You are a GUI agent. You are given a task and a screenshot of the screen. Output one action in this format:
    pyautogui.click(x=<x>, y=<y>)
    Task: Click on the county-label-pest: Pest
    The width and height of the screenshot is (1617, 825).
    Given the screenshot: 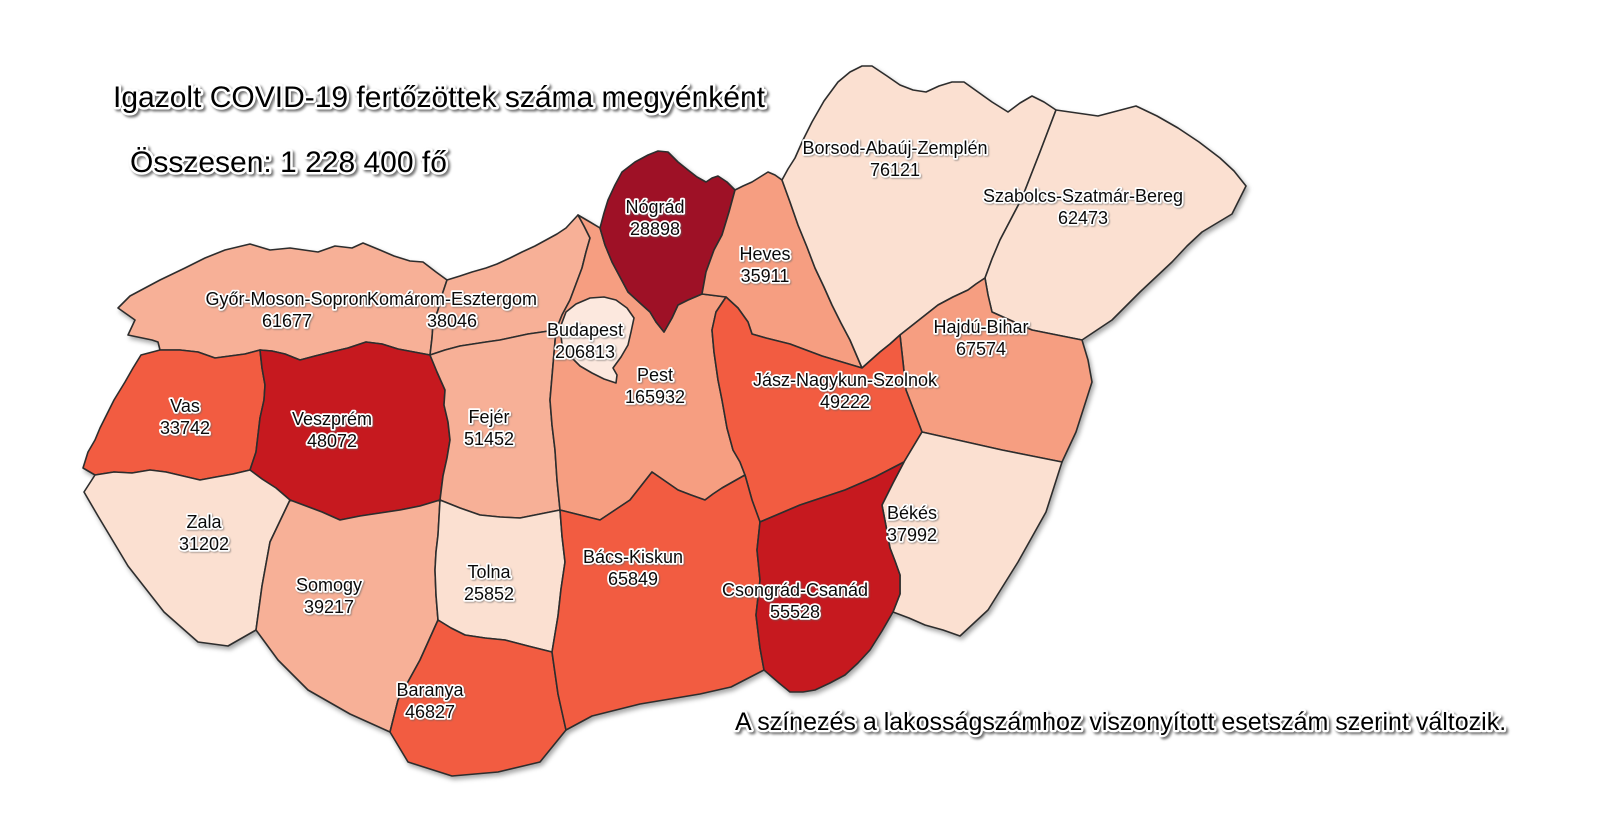 What is the action you would take?
    pyautogui.click(x=655, y=375)
    